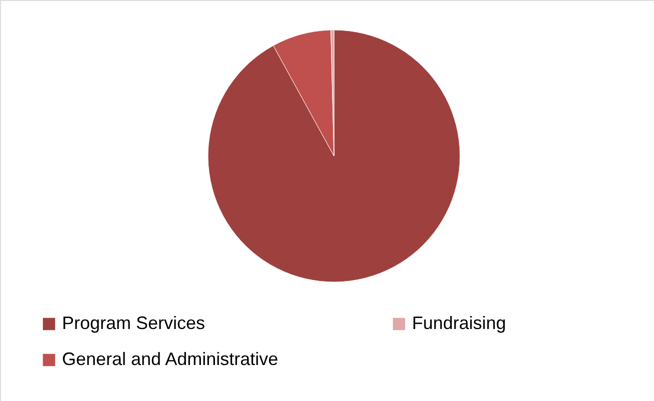 This screenshot has height=401, width=654. I want to click on legend-label: General and Administrative, so click(170, 359).